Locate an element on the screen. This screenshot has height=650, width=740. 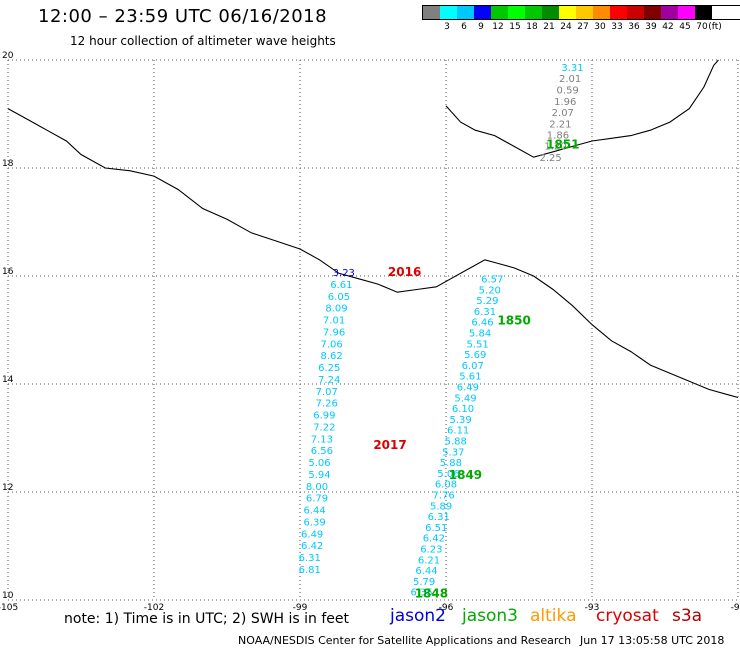
wave-height-value: 5.20 is located at coordinates (490, 290).